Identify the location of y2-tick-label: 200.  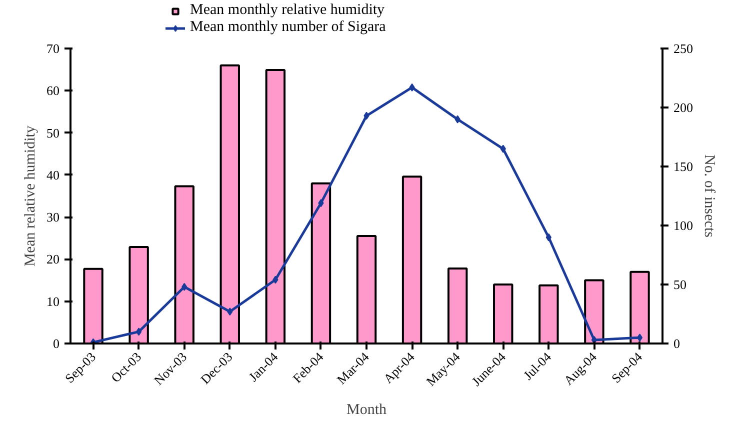
(683, 107).